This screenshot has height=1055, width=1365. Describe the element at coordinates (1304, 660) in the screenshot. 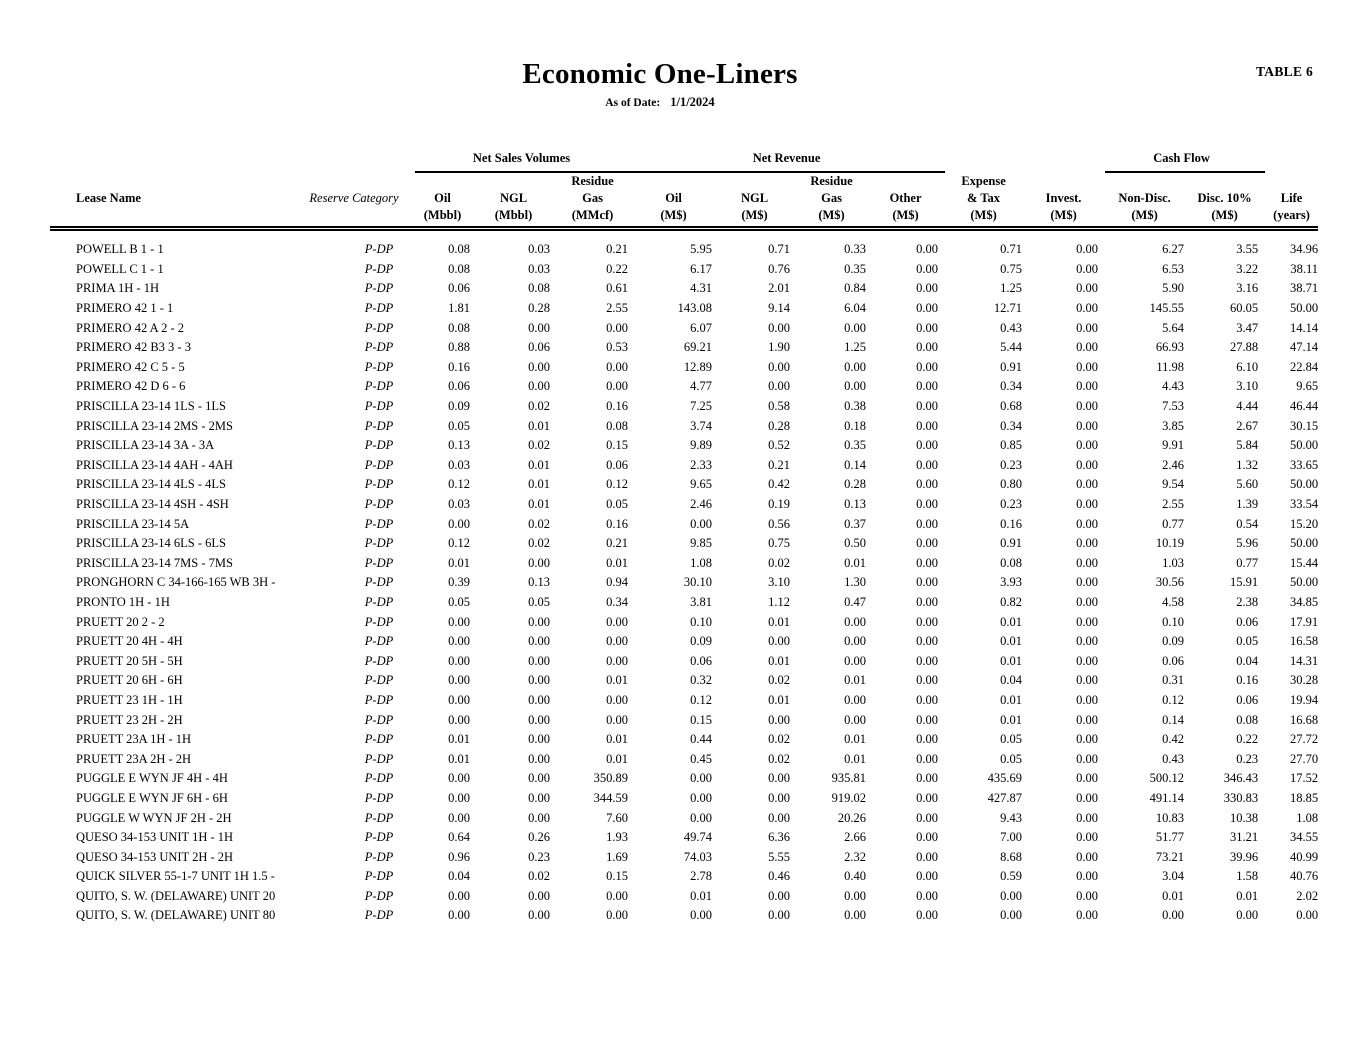

I see `life-cell: 14.31` at that location.